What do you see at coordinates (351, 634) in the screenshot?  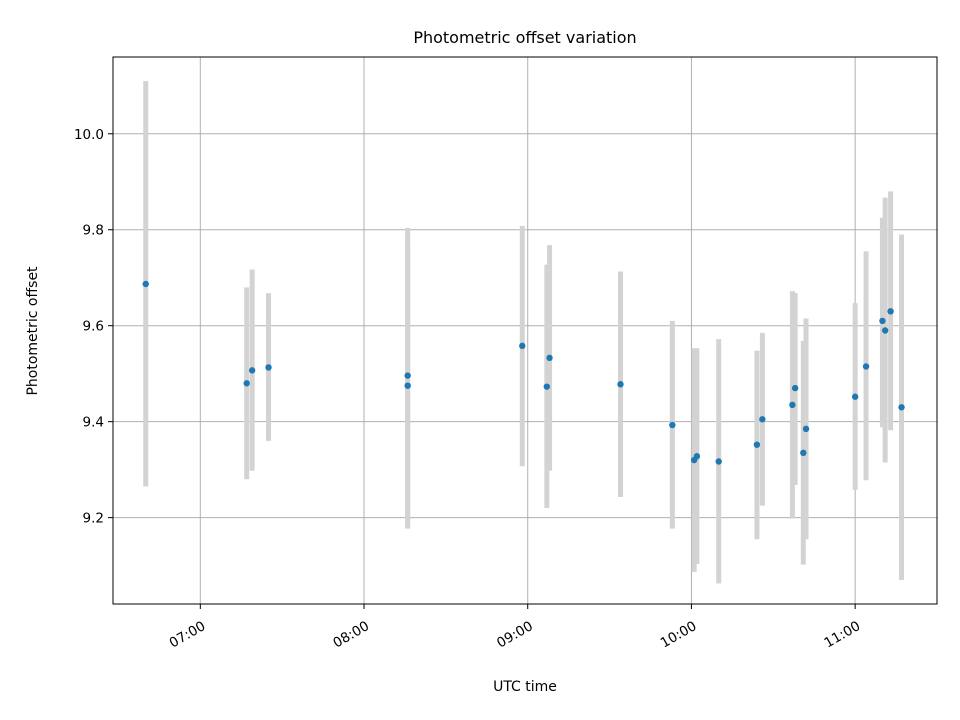 I see `x-tick-label: 08:00` at bounding box center [351, 634].